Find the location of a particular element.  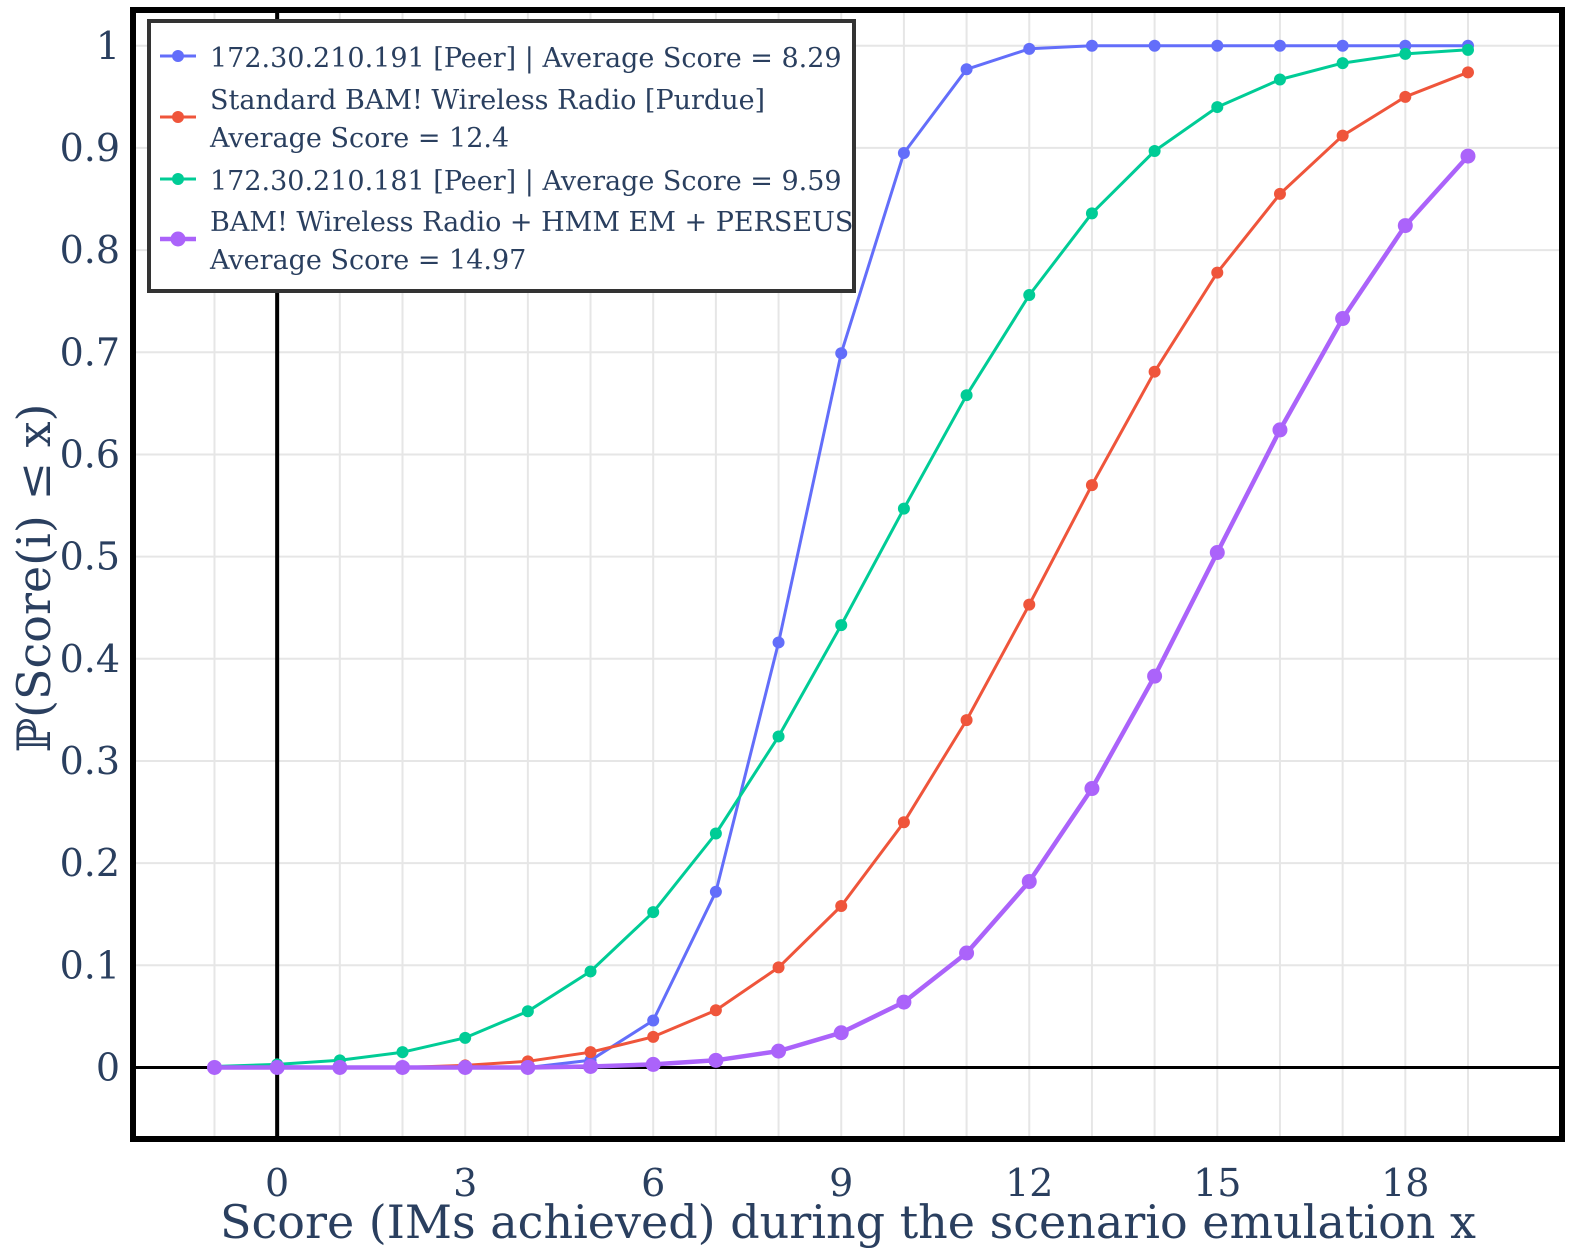

y-tick-label: 0 is located at coordinates (108, 1067).